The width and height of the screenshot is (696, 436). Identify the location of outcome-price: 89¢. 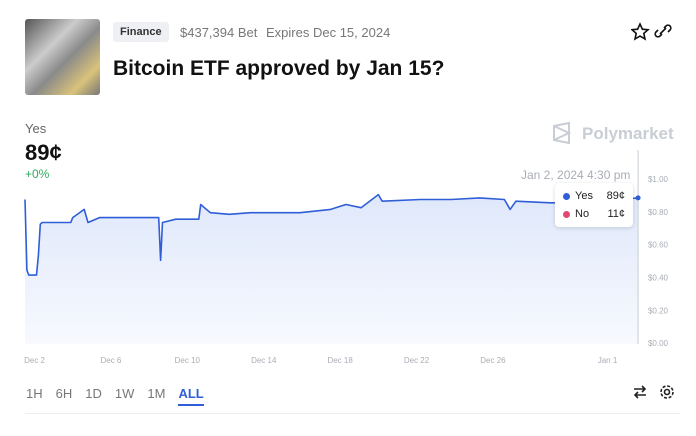
(43, 152).